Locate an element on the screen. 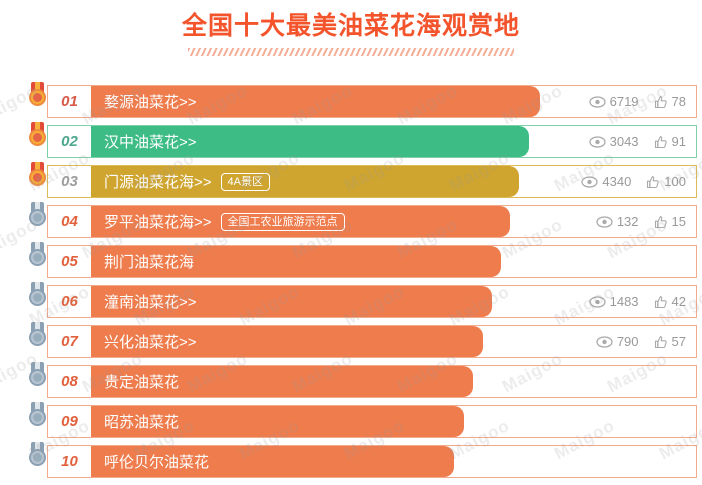 Image resolution: width=702 pixels, height=485 pixels. row-stats: 4340 100 is located at coordinates (633, 181).